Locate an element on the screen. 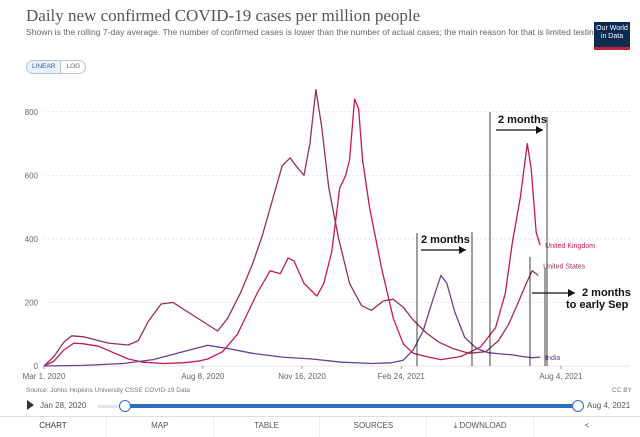 This screenshot has width=640, height=437. tab-download-label: DOWNLOAD is located at coordinates (483, 425).